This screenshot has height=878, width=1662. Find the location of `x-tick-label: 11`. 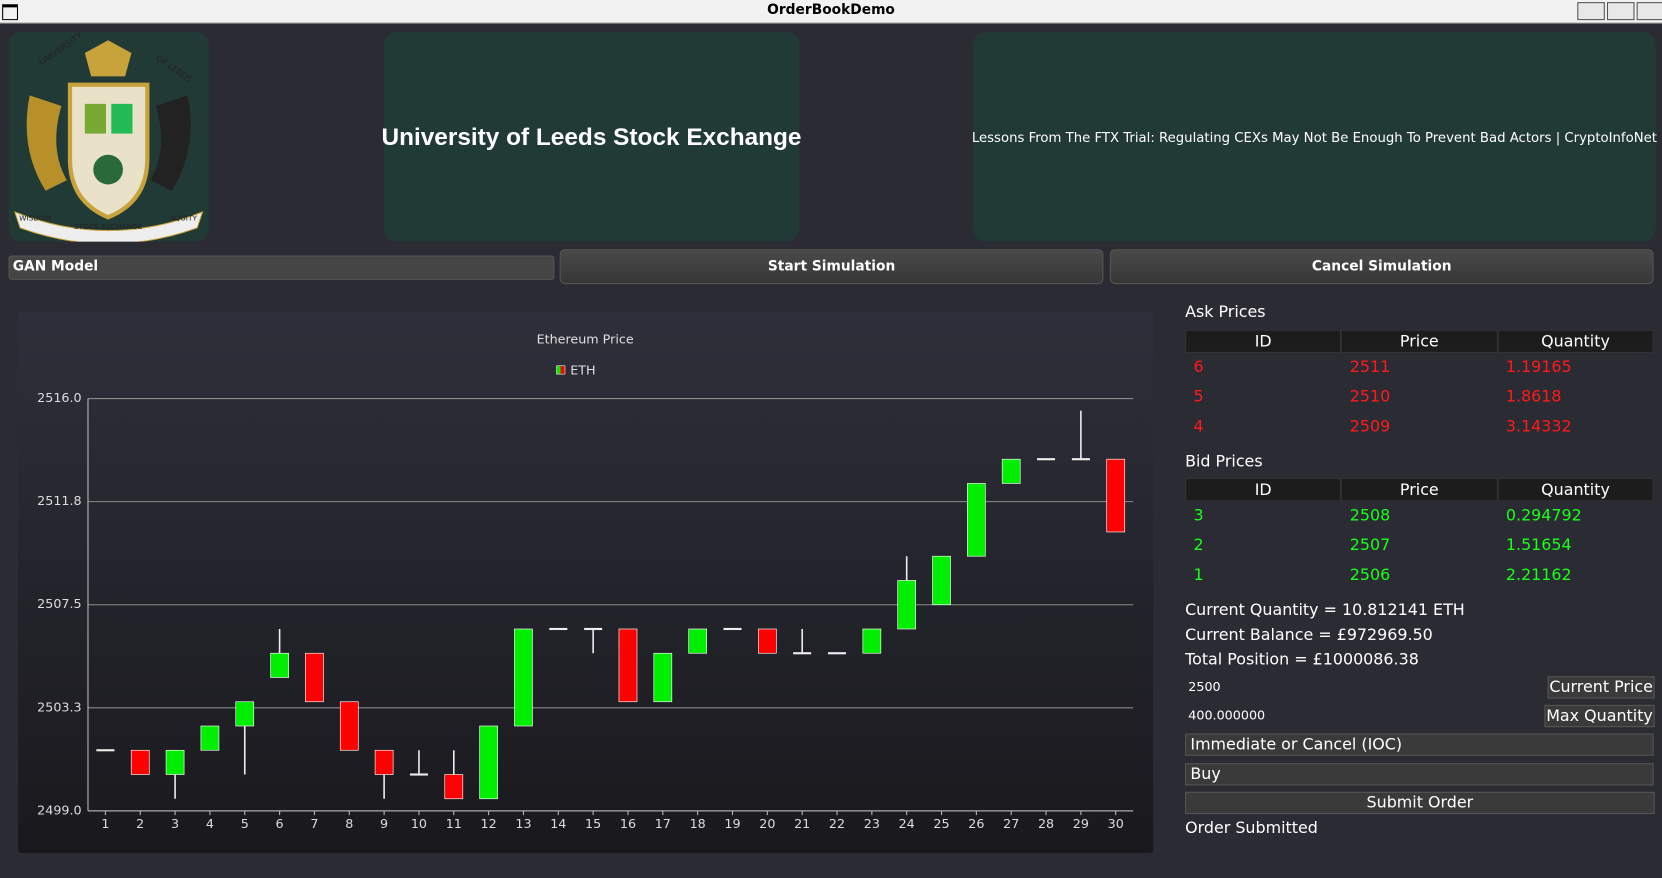

x-tick-label: 11 is located at coordinates (454, 823).